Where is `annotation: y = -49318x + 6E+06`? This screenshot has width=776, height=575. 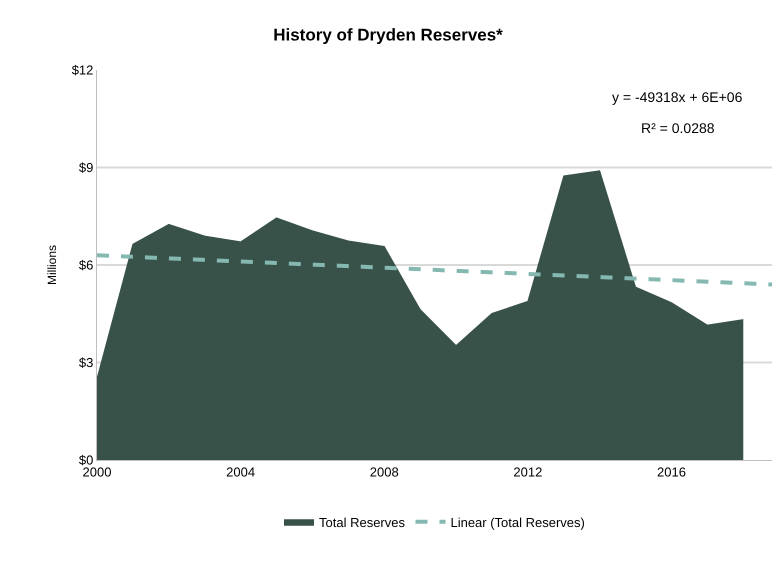
annotation: y = -49318x + 6E+06 is located at coordinates (677, 97).